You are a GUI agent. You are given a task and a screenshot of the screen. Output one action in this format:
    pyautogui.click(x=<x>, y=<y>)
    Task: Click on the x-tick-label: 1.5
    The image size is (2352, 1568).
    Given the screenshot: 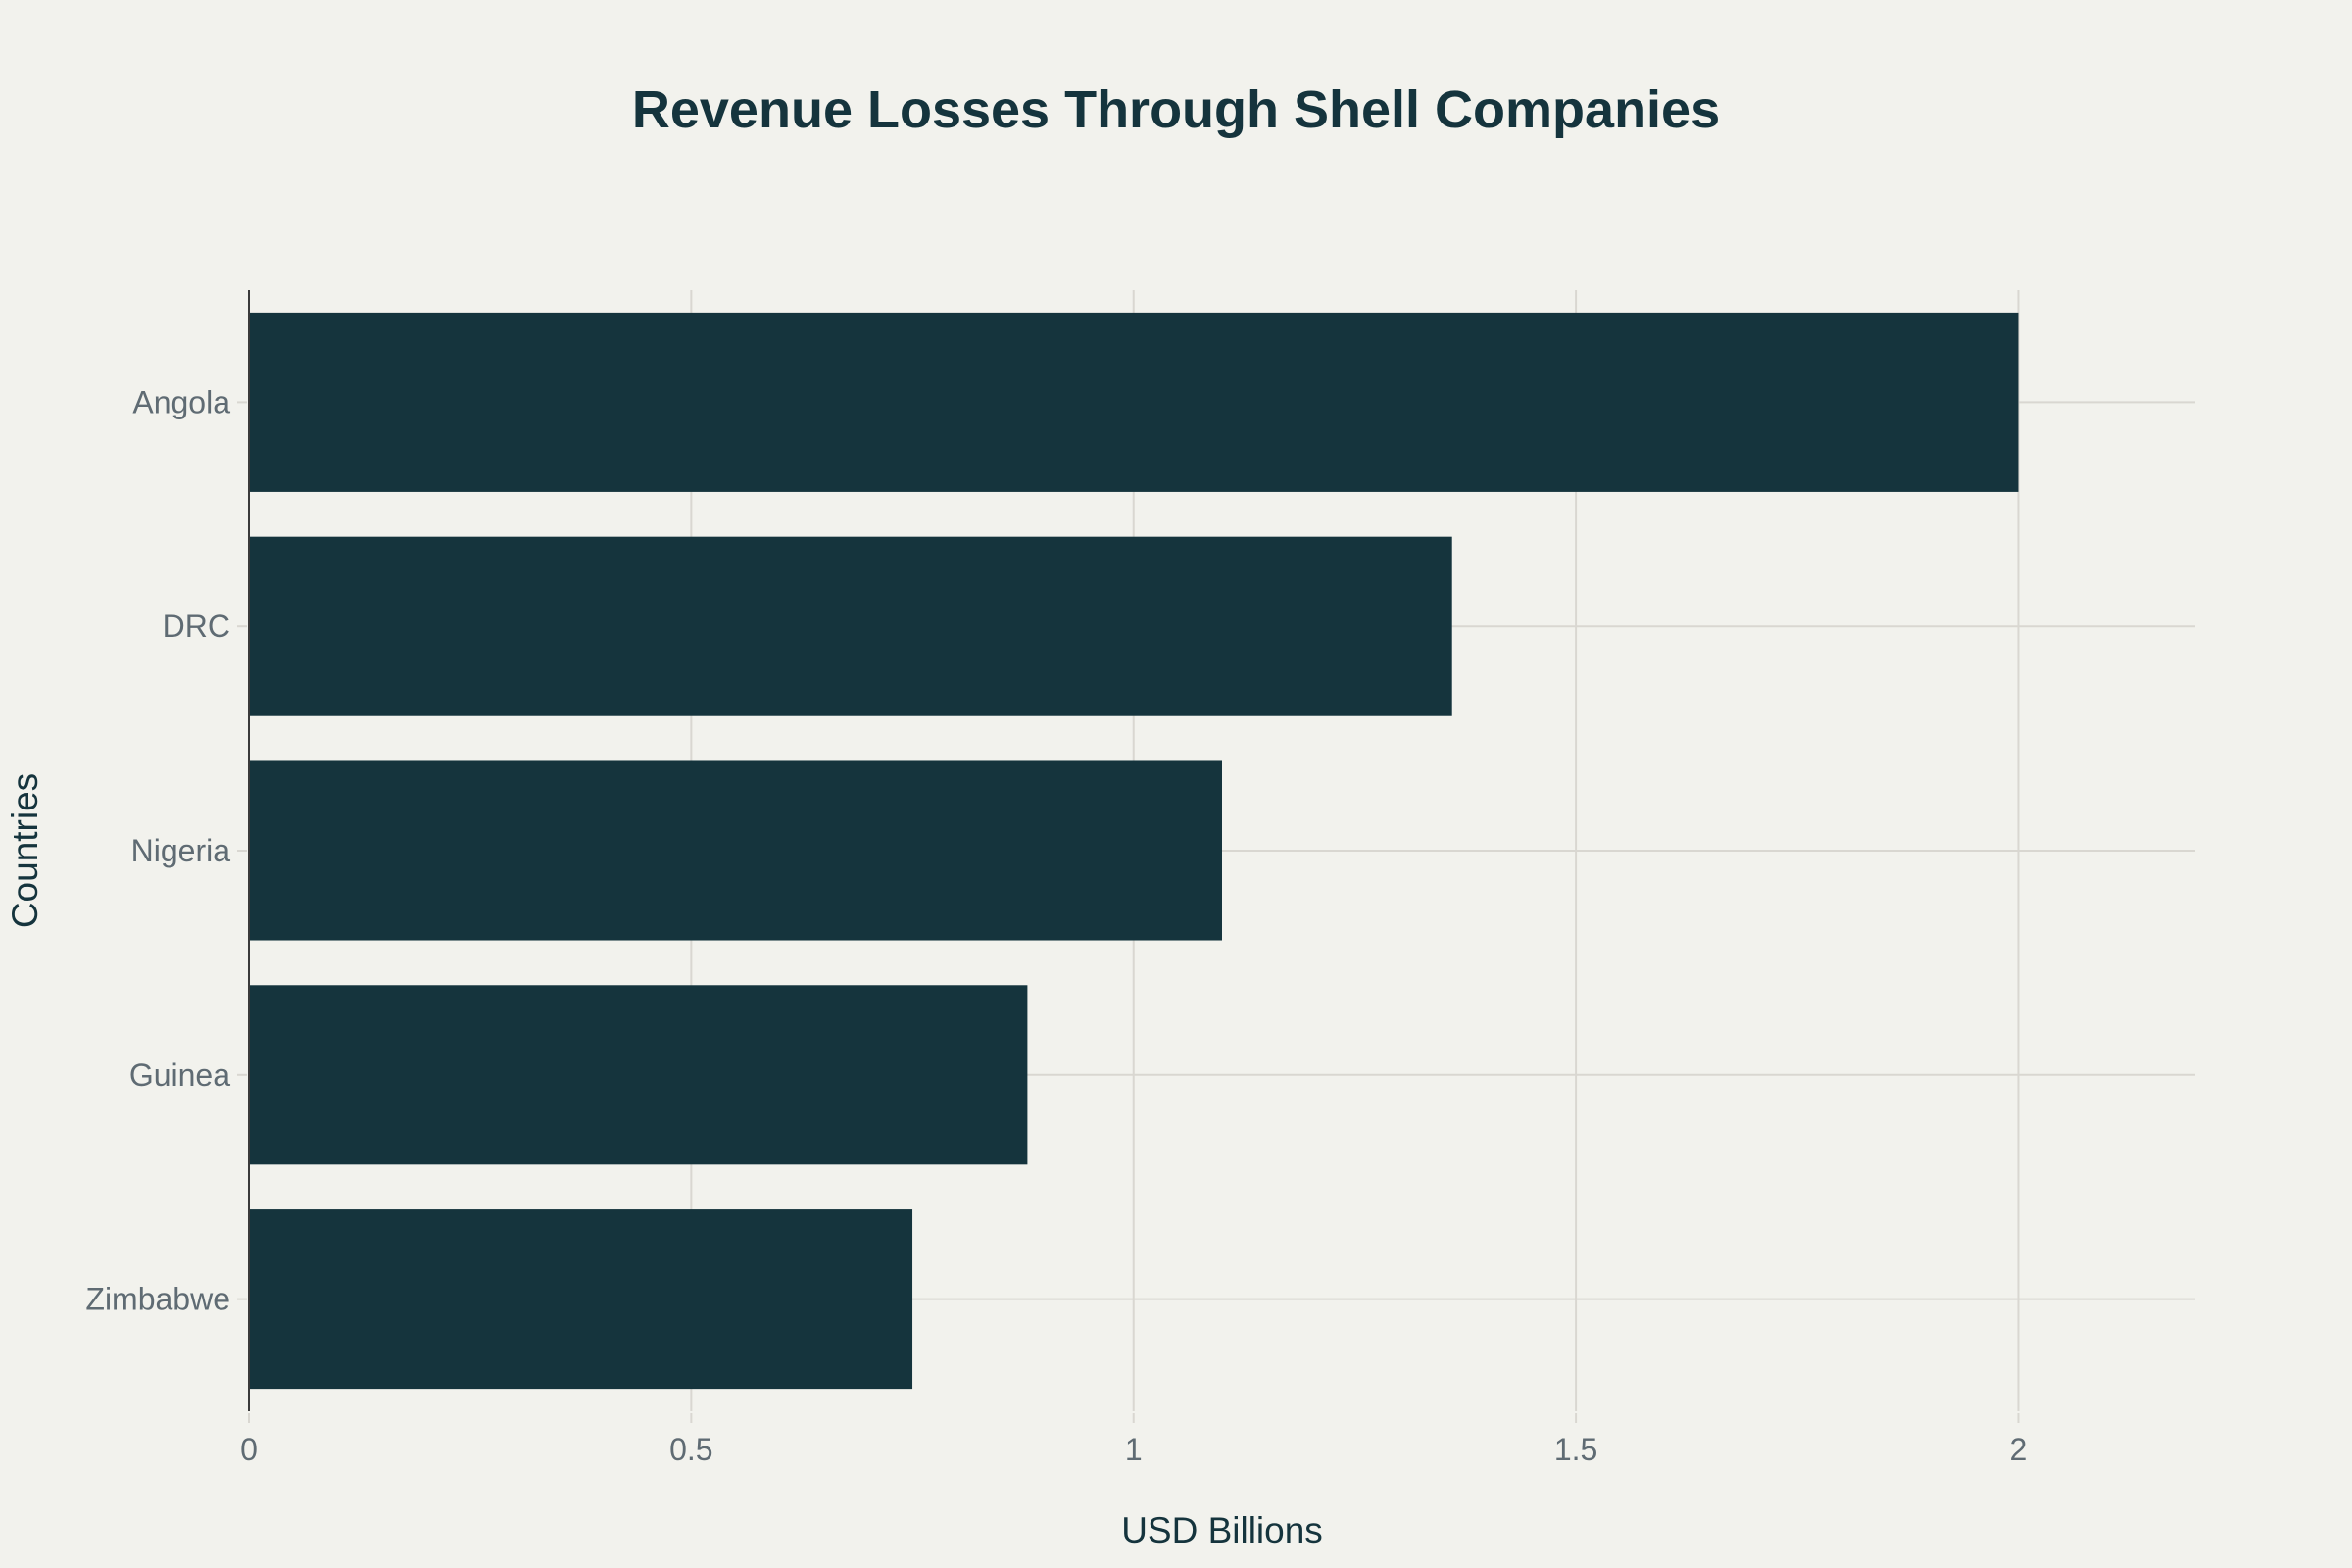 What is the action you would take?
    pyautogui.click(x=1575, y=1449)
    